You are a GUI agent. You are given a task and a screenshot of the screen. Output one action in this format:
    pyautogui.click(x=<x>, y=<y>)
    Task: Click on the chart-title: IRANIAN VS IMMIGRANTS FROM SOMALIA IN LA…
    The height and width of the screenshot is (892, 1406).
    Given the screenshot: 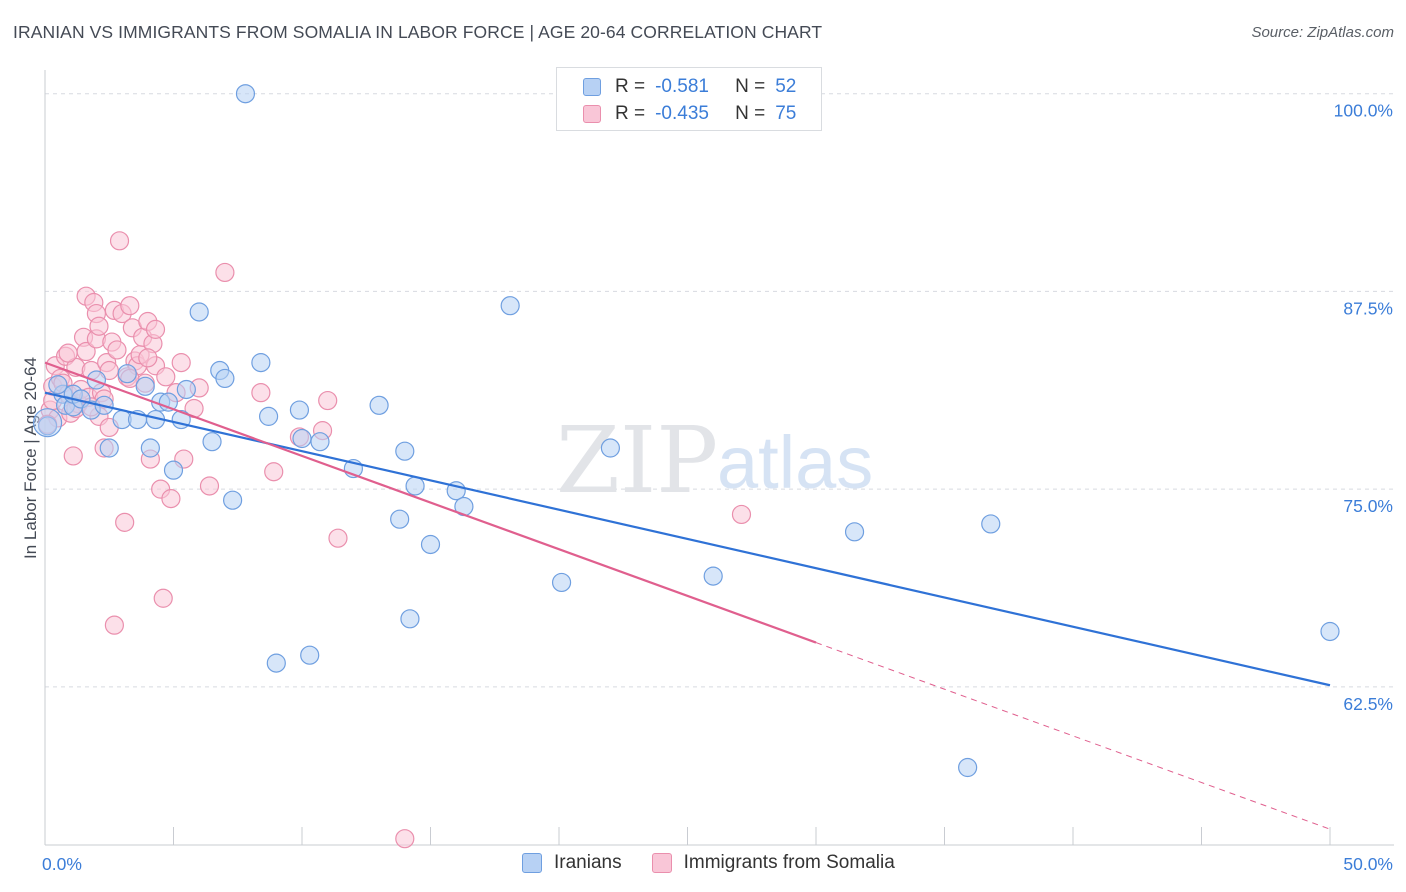 What is the action you would take?
    pyautogui.click(x=418, y=32)
    